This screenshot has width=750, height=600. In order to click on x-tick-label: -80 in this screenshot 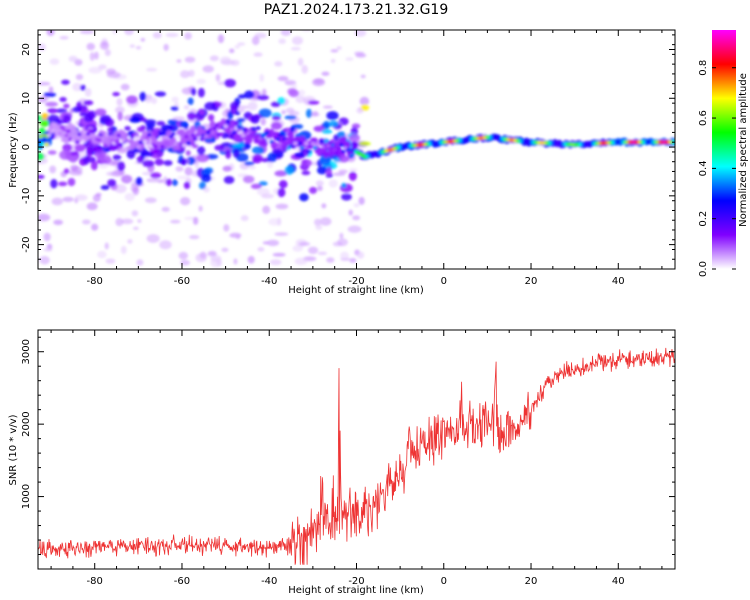, I will do `click(95, 581)`.